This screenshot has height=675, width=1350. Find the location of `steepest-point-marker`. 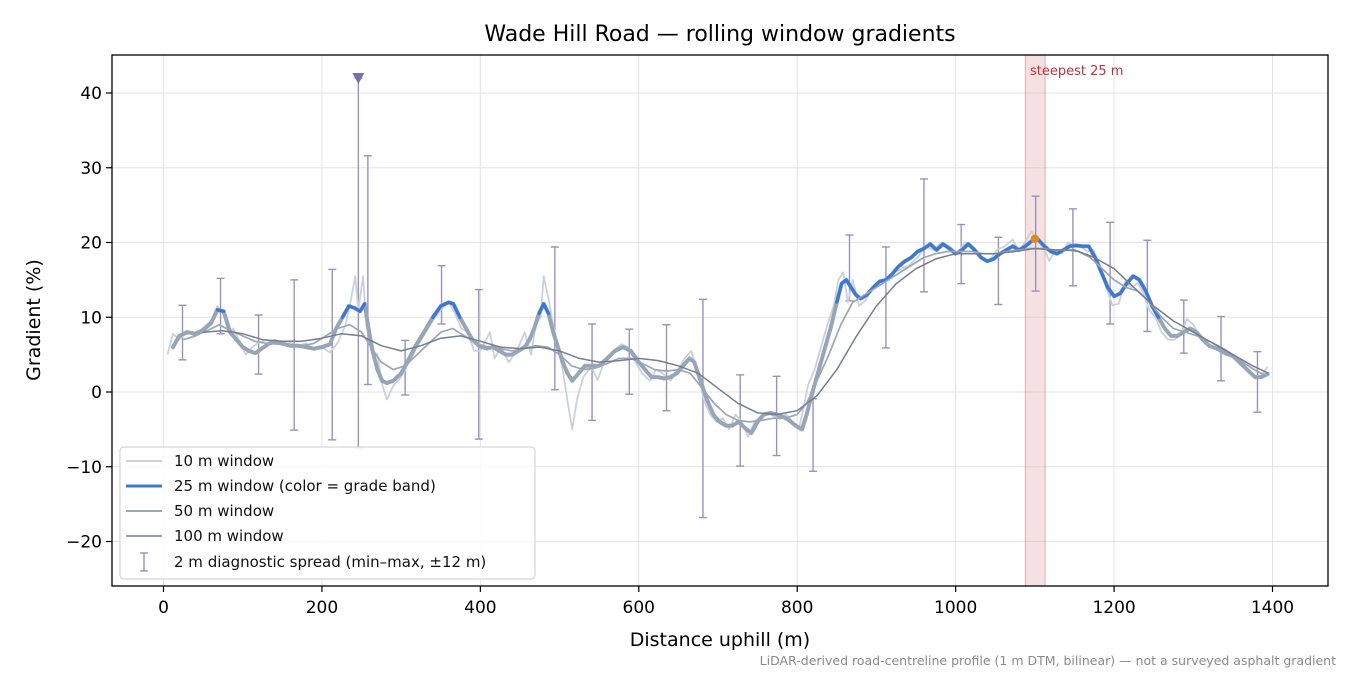

steepest-point-marker is located at coordinates (1035, 238).